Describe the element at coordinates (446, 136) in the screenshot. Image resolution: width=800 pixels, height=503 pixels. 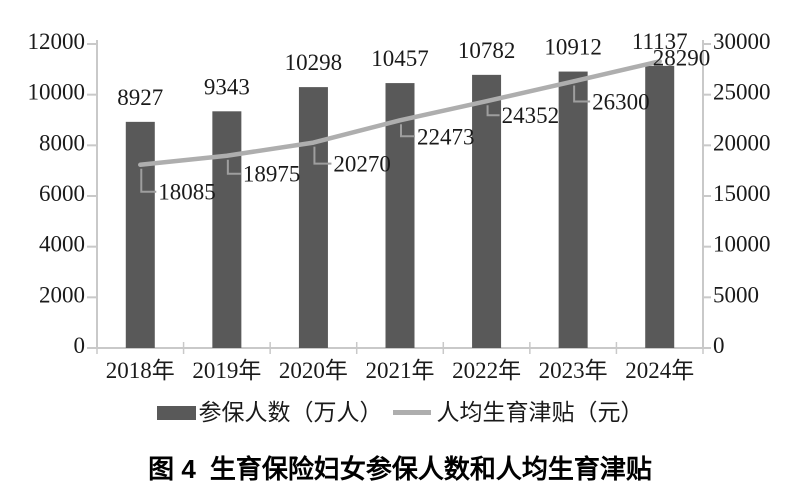
I see `line-value-label: 22473` at that location.